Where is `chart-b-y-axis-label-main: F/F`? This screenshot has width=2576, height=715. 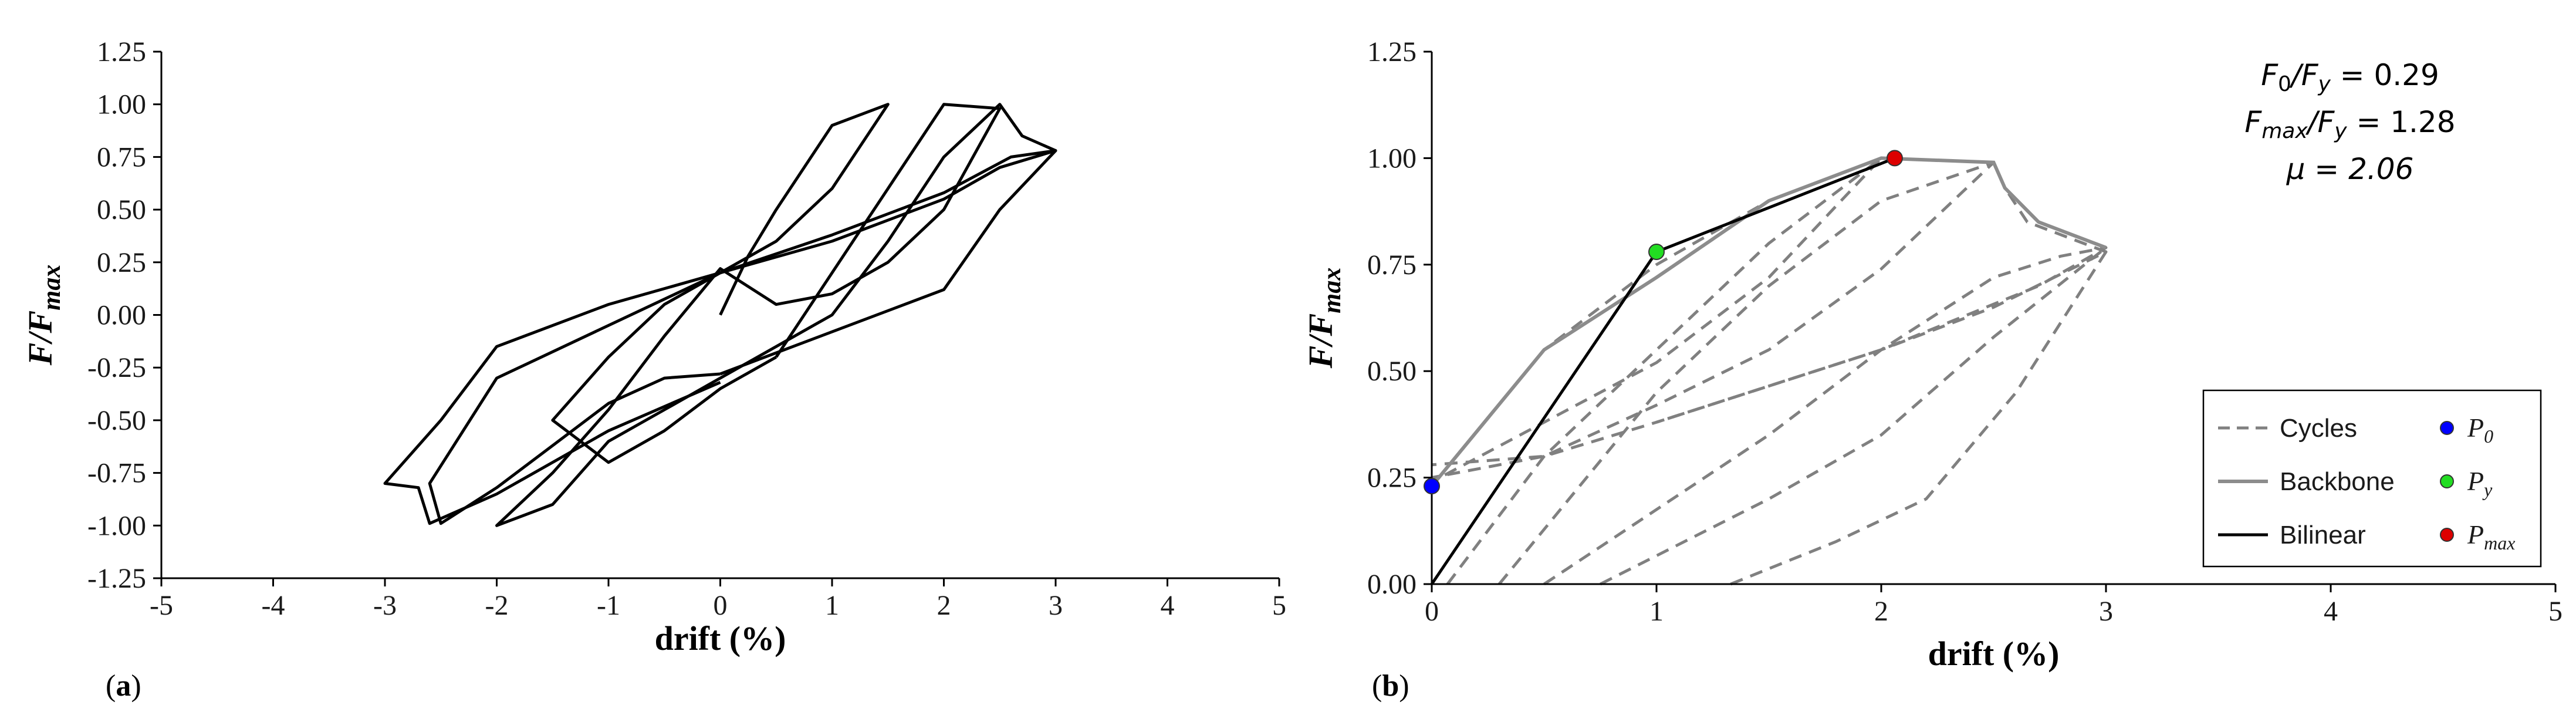 chart-b-y-axis-label-main: F/F is located at coordinates (1320, 341).